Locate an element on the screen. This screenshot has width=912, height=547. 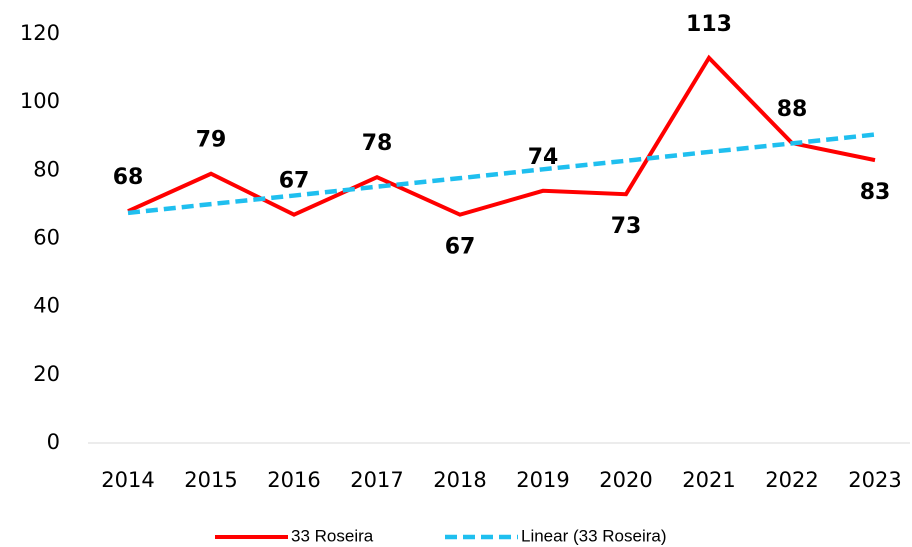
x-tick-label: 2018 is located at coordinates (459, 480).